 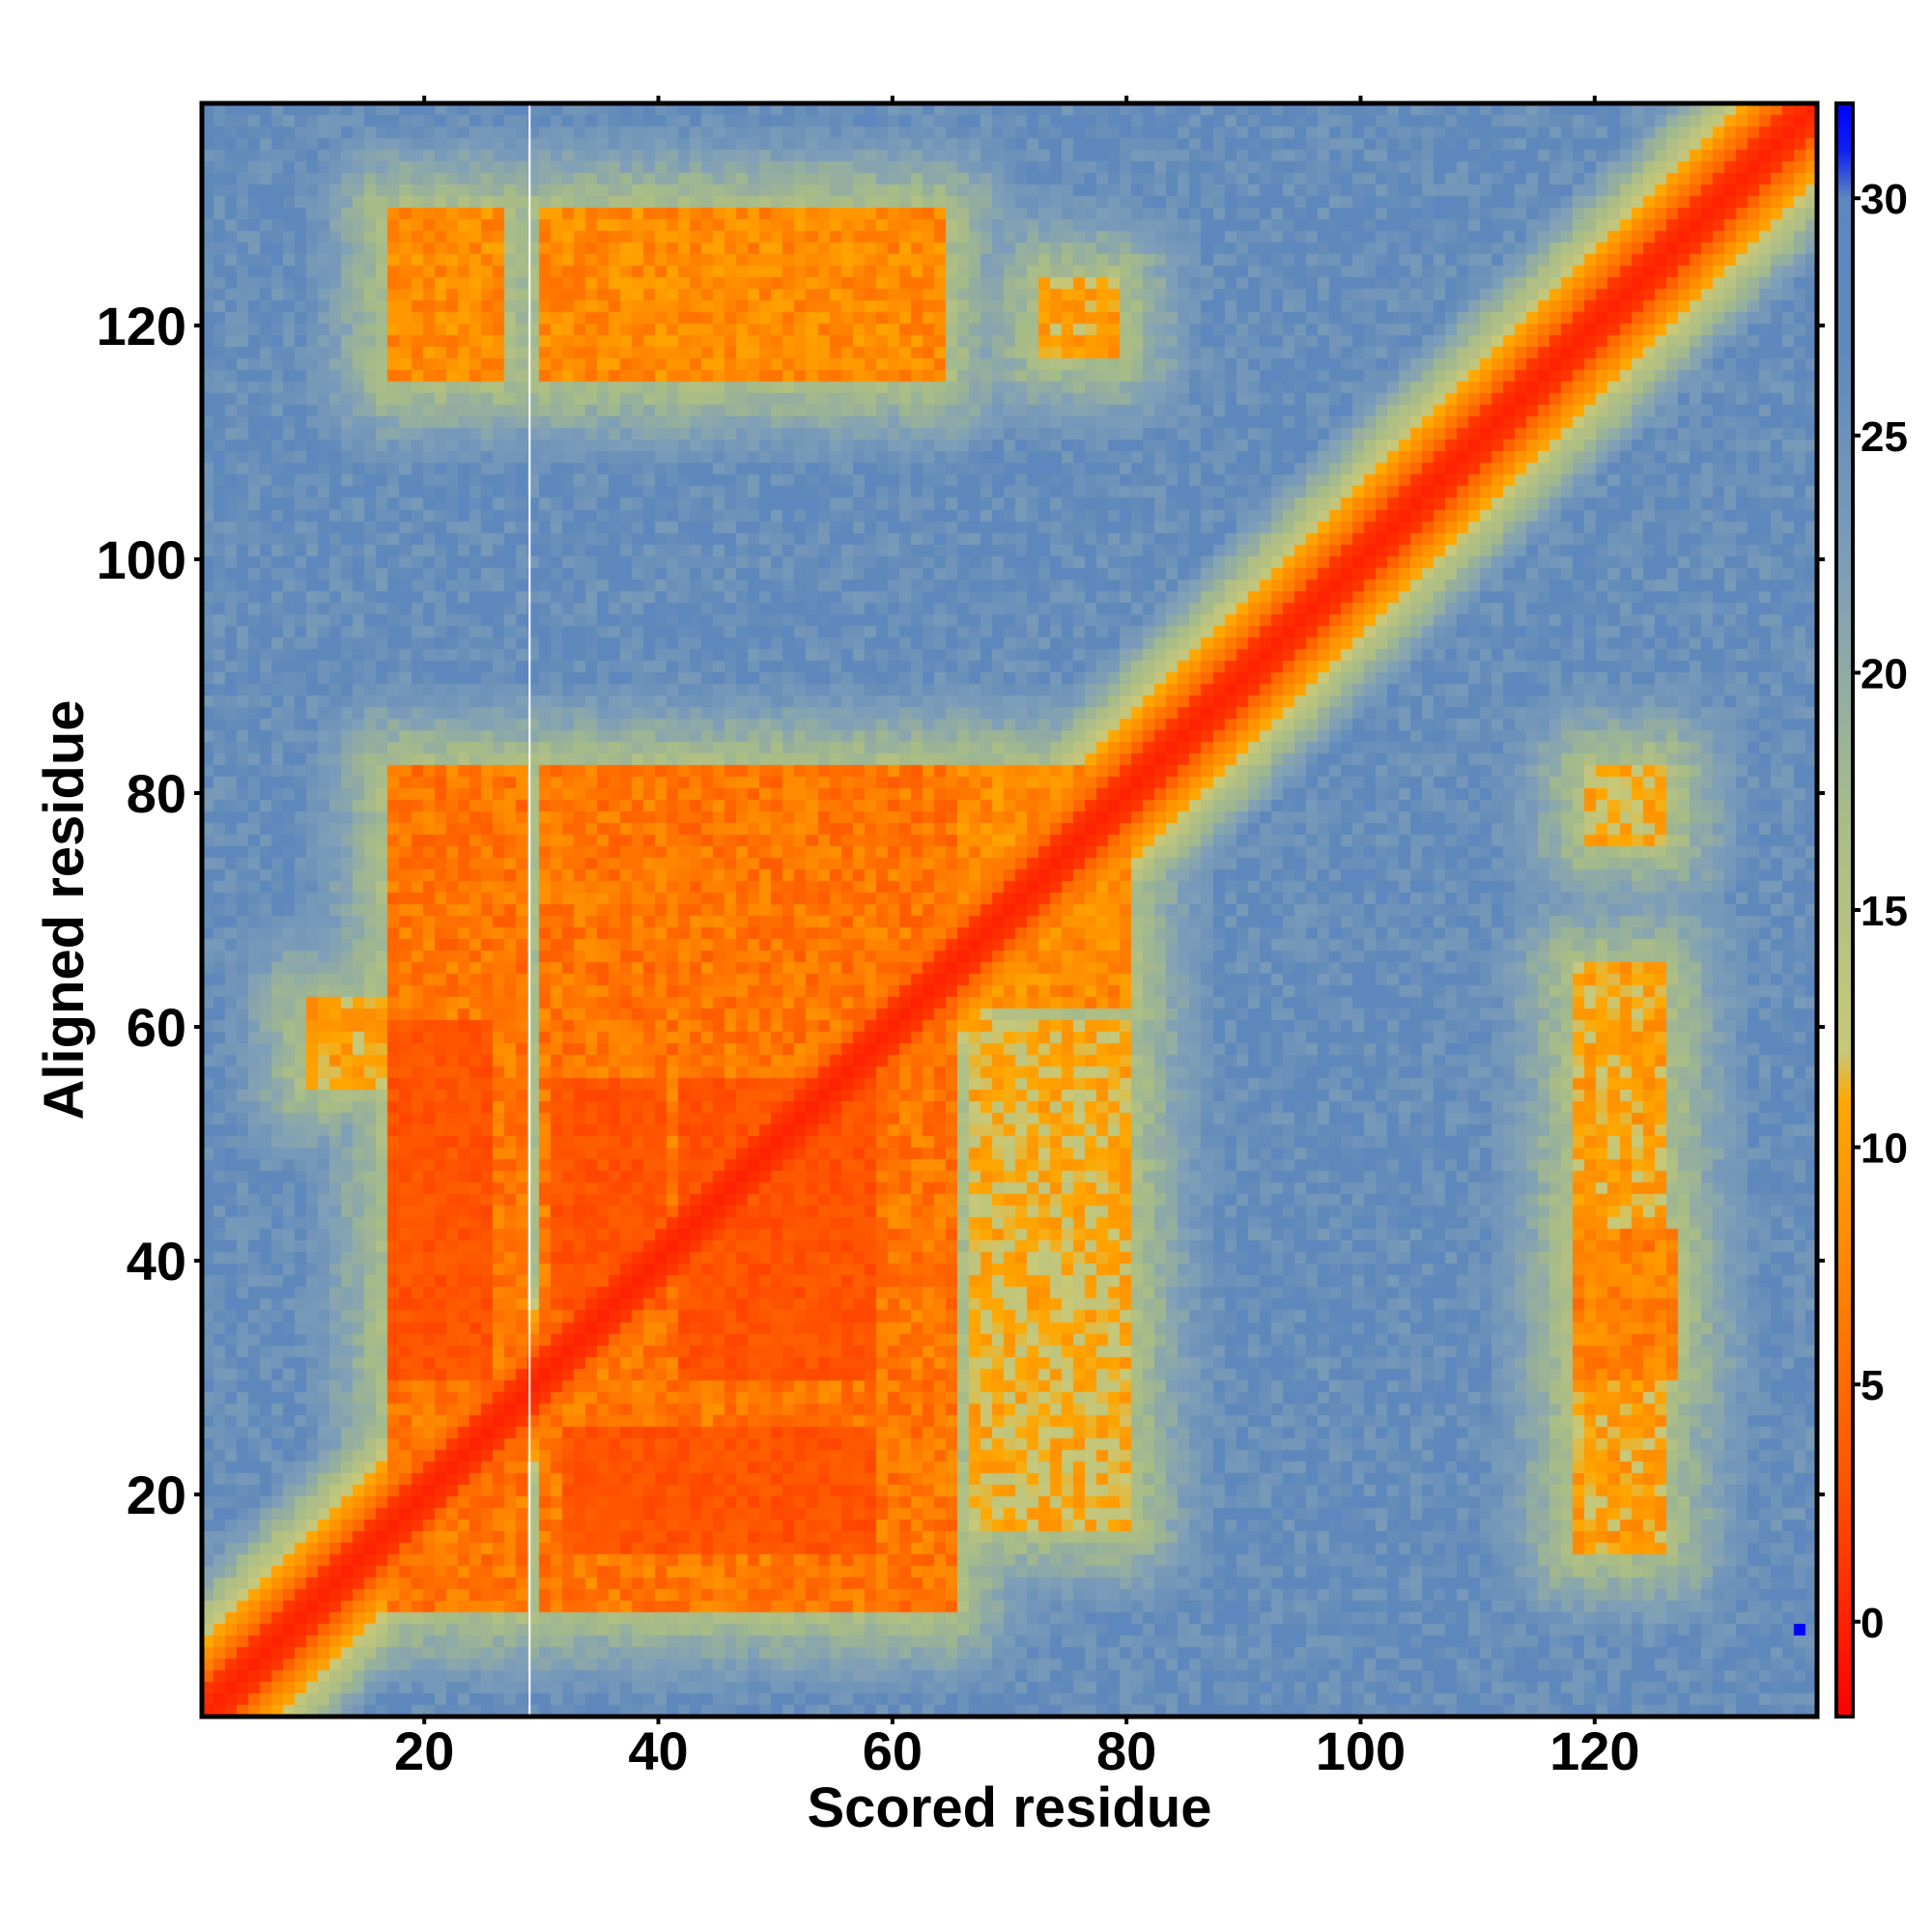 What do you see at coordinates (156, 1261) in the screenshot?
I see `y-tick-label: 40` at bounding box center [156, 1261].